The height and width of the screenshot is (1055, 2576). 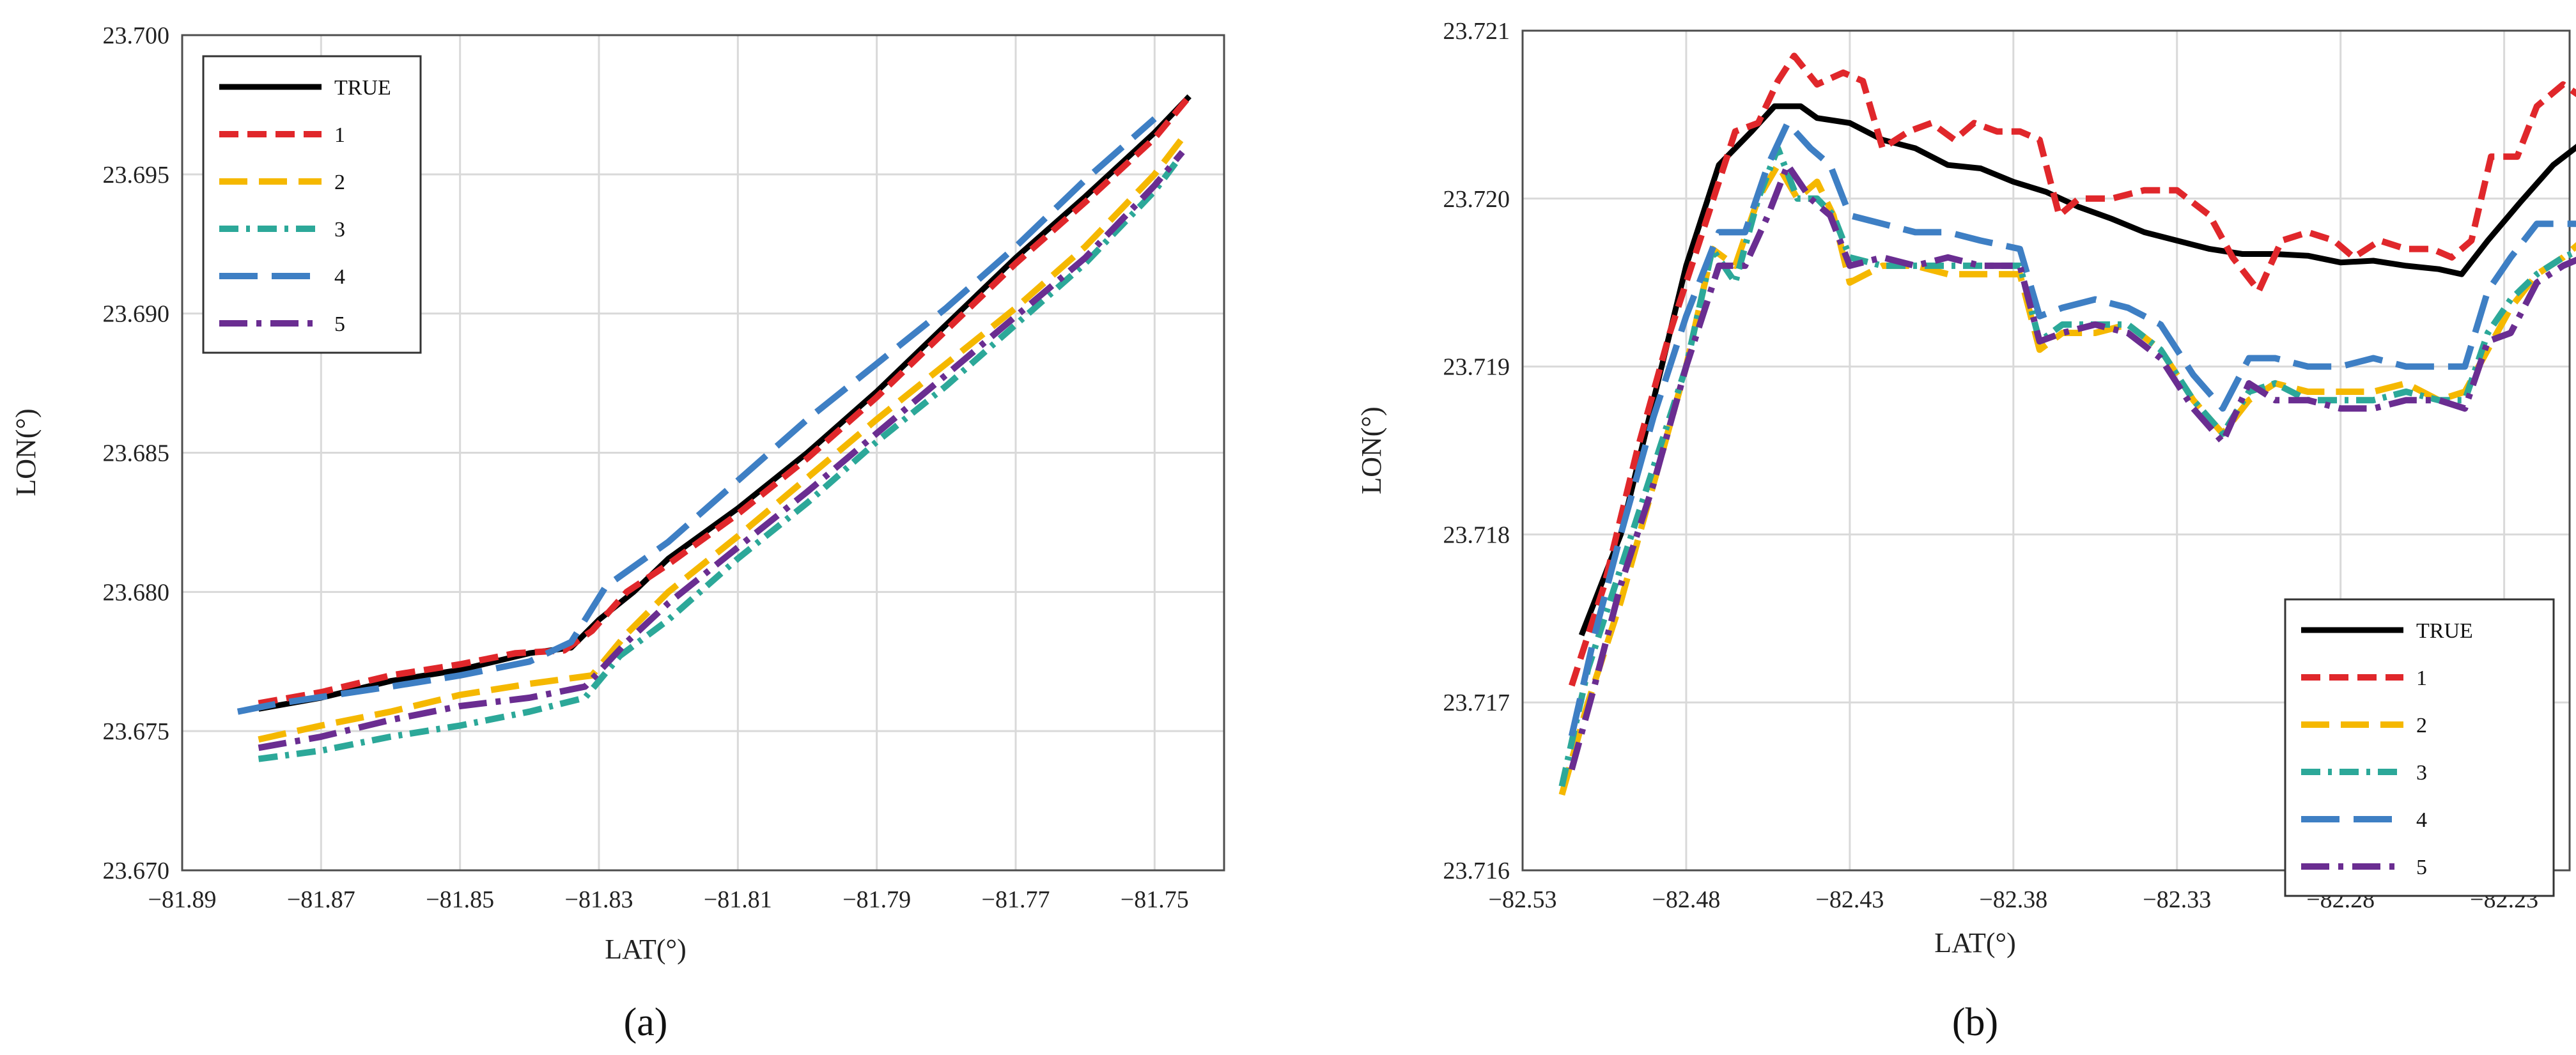 I want to click on x-tick-label: −81.83, so click(x=599, y=899).